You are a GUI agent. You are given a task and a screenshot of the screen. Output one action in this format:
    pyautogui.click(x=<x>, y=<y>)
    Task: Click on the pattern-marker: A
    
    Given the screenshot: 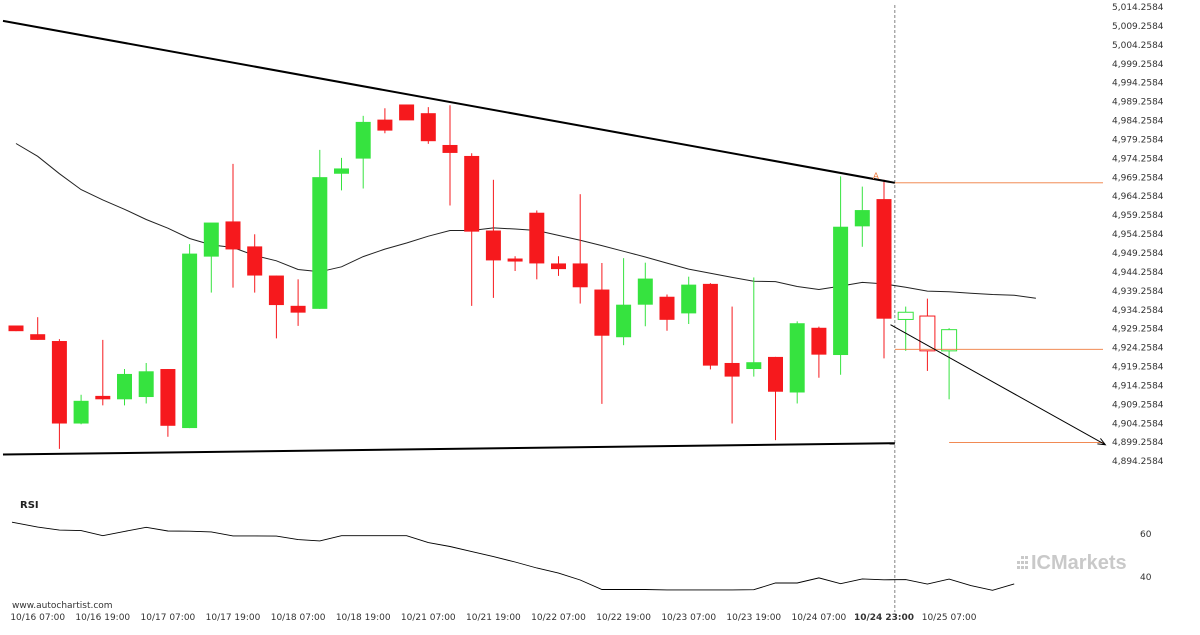 What is the action you would take?
    pyautogui.click(x=876, y=177)
    